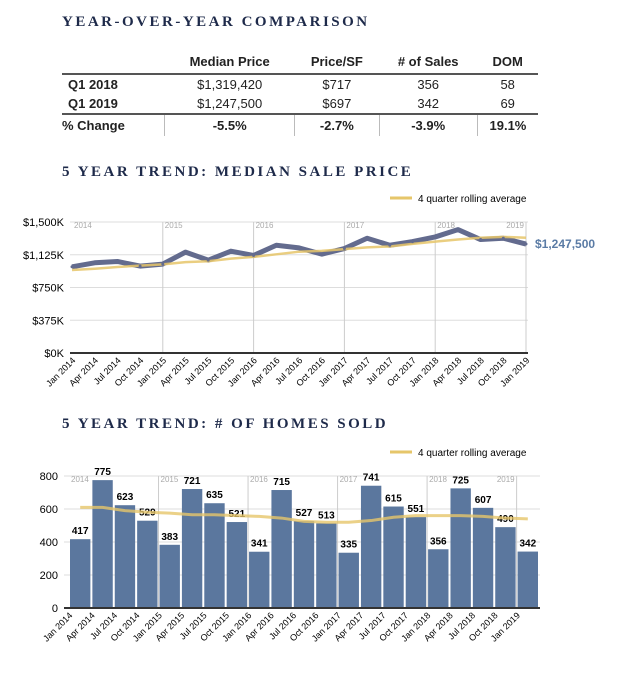  What do you see at coordinates (125, 497) in the screenshot?
I see `bar-value-label: 623` at bounding box center [125, 497].